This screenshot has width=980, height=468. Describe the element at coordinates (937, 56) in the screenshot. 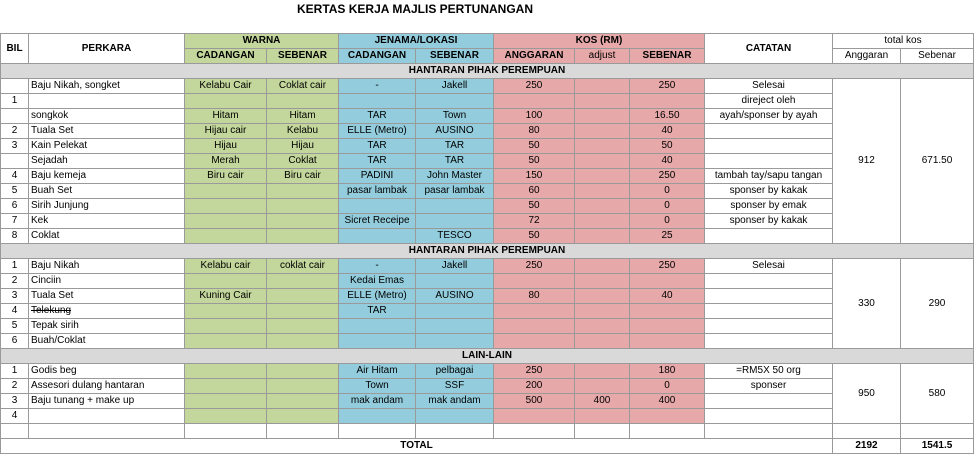

I see `header-total-sebenar: Sebenar` at that location.